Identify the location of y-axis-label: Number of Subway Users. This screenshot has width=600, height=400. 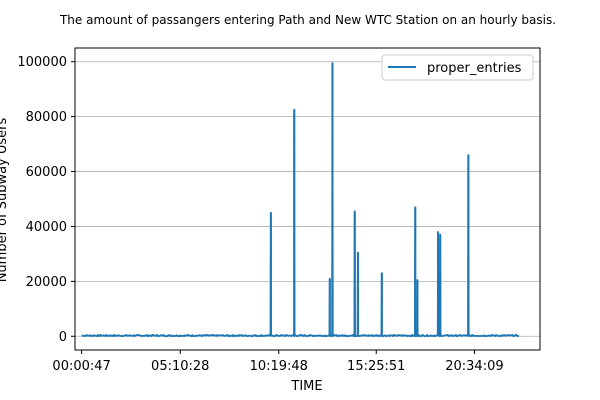
(5, 199).